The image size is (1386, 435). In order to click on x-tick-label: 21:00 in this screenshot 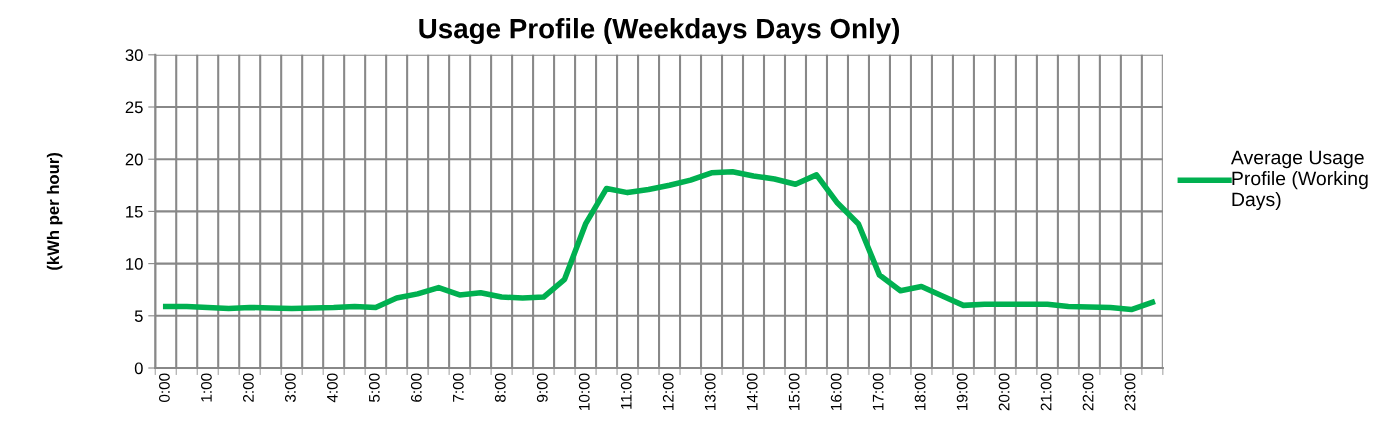, I will do `click(1046, 392)`.